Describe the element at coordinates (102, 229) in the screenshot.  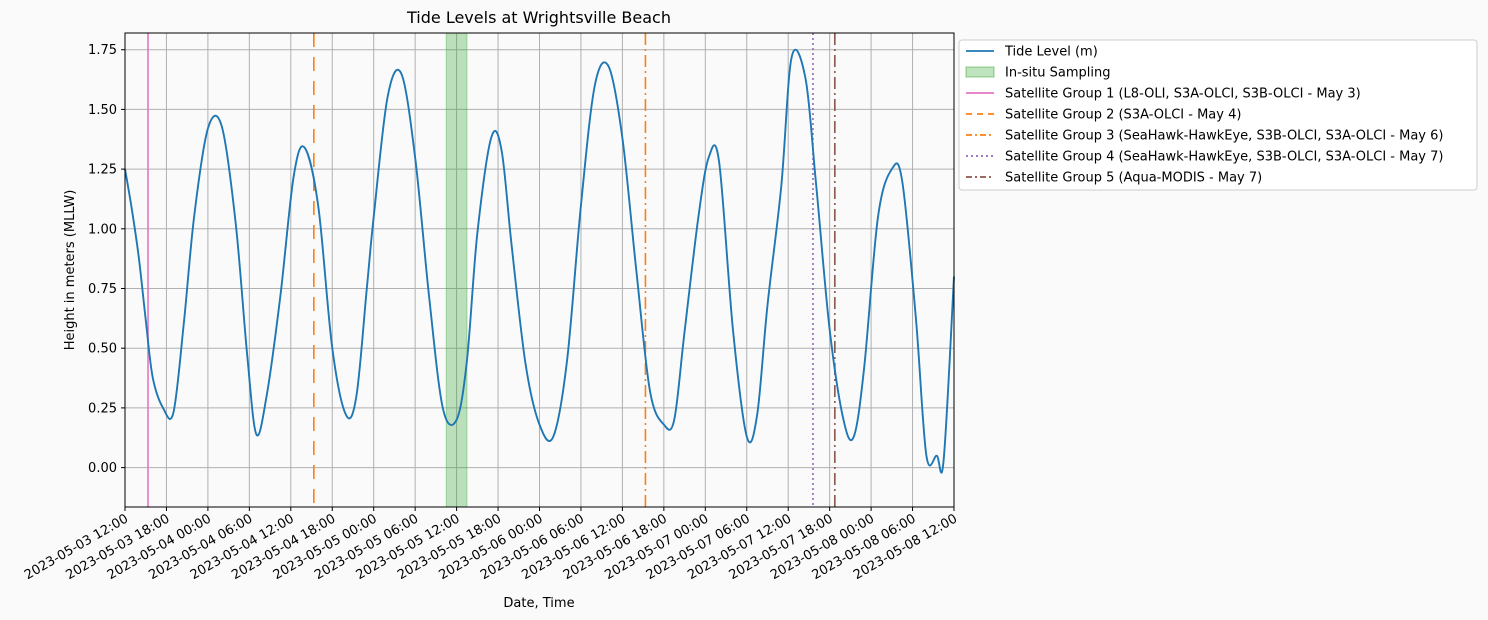
I see `y-tick-label: 1.00` at that location.